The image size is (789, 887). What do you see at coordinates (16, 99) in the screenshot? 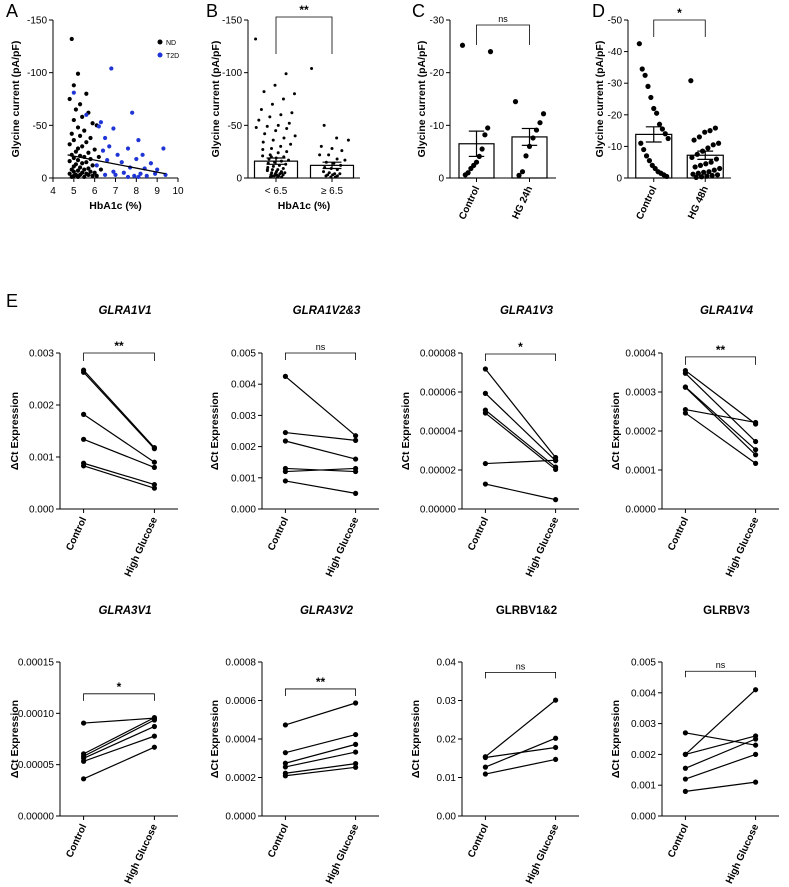
I see `y-axis-label: Glycine current (pA/pF)` at bounding box center [16, 99].